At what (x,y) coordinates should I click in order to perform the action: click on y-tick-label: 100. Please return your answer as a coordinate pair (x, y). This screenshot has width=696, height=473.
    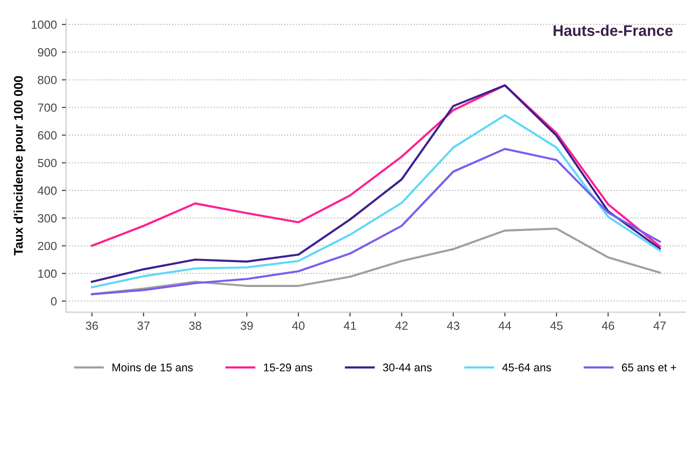
    Looking at the image, I should click on (47, 273).